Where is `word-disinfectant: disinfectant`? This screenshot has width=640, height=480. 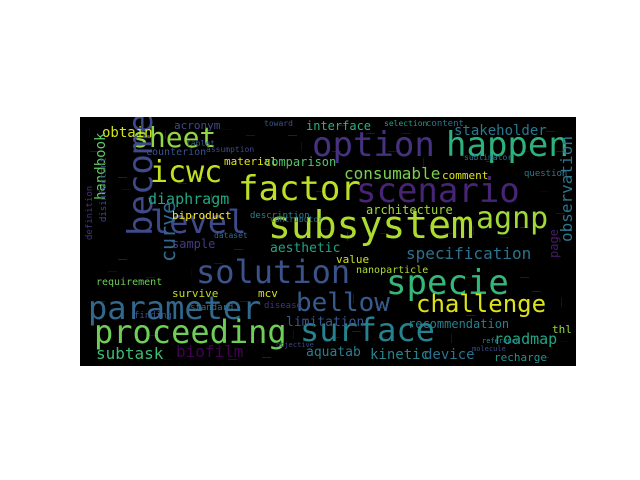
word-disinfectant: disinfectant is located at coordinates (104, 189).